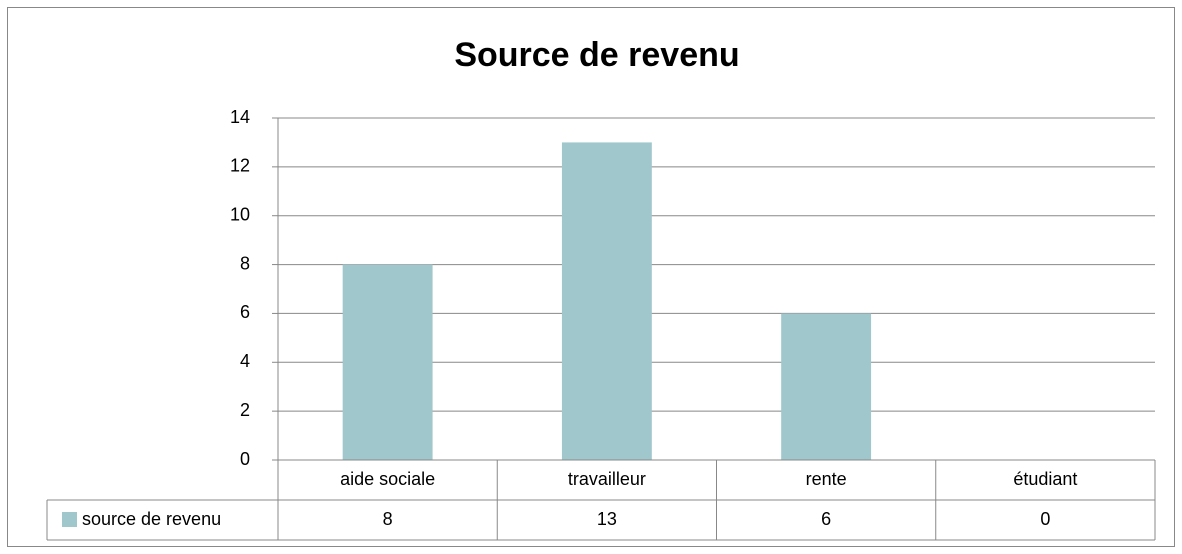 The width and height of the screenshot is (1182, 554). I want to click on data-table-value: 13, so click(607, 519).